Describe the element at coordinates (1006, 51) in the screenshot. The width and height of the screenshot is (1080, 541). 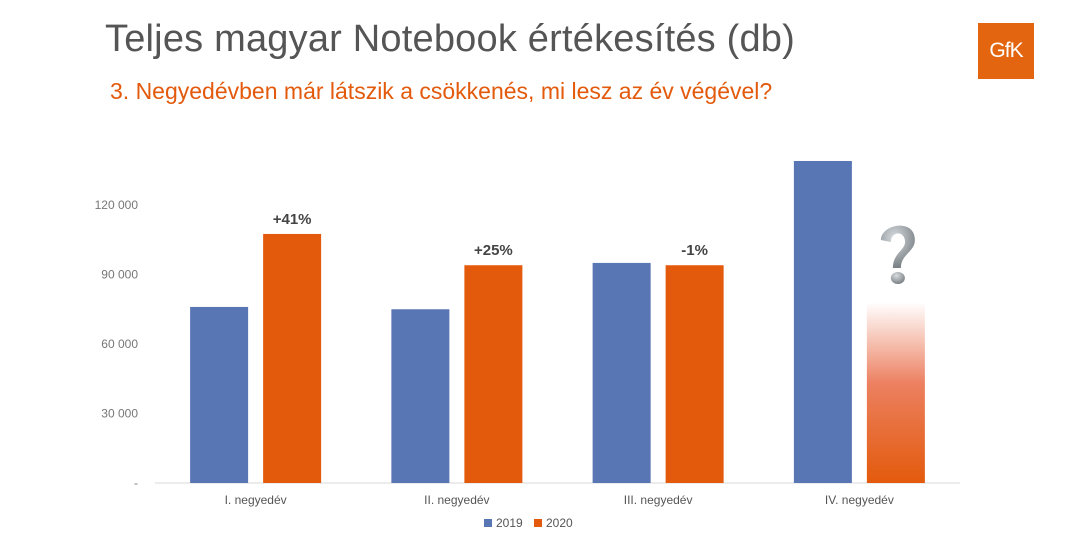
I see `gfk-logo: GfK` at that location.